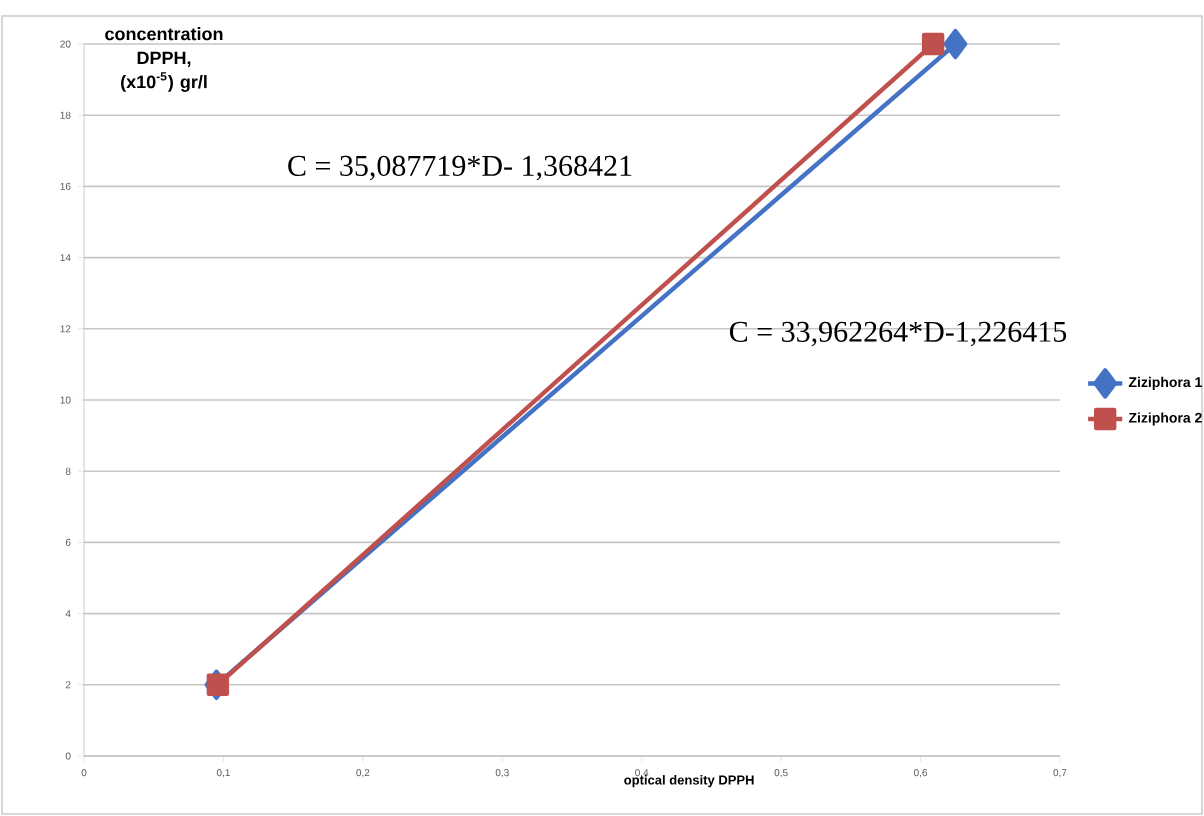  Describe the element at coordinates (164, 59) in the screenshot. I see `y-axis-title: concentration DPPH, (x10$^{-5}$) gr/l` at that location.